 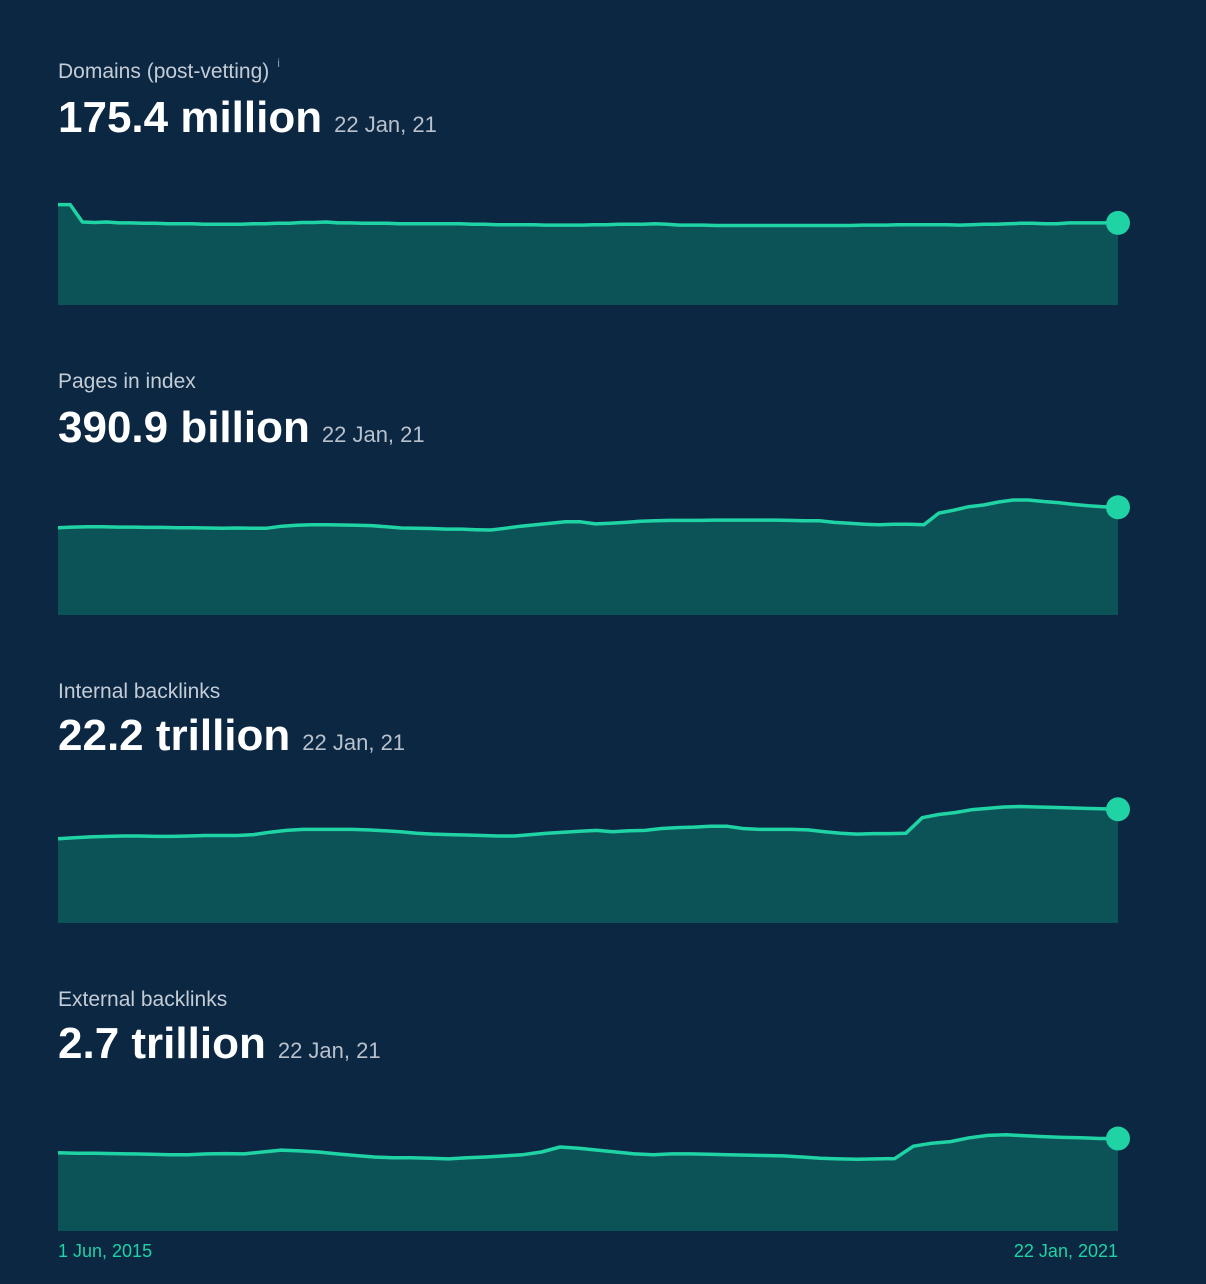 I want to click on metric-title: Pages in index, so click(x=127, y=381).